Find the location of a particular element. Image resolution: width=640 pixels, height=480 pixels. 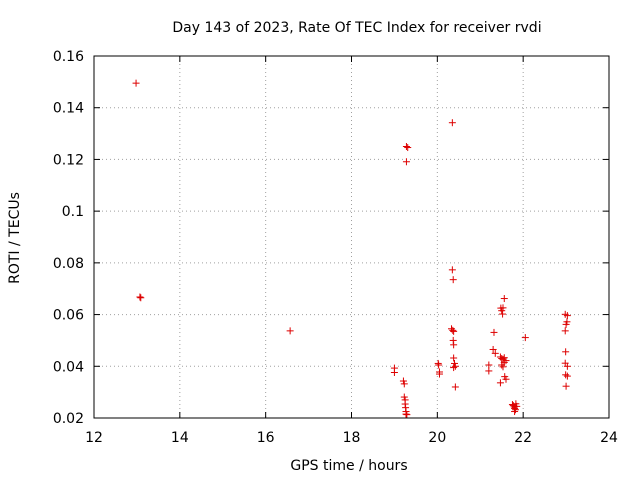

y-tick-label: 0.14 is located at coordinates (68, 109).